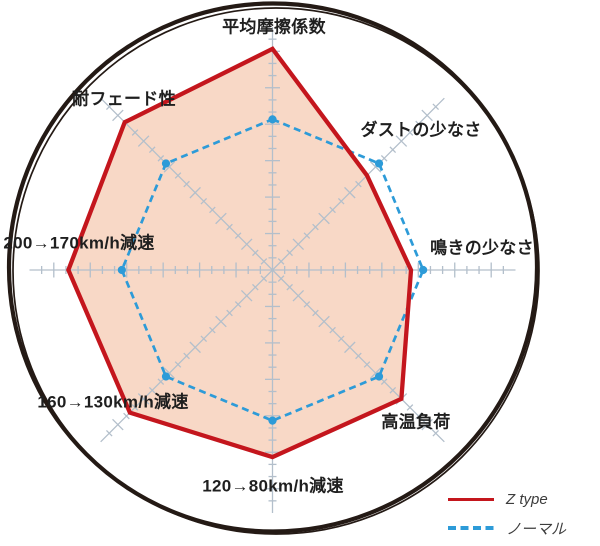 Image resolution: width=600 pixels, height=546 pixels. I want to click on axis-label-decel-200-170: 200→170km/h減速, so click(79, 243).